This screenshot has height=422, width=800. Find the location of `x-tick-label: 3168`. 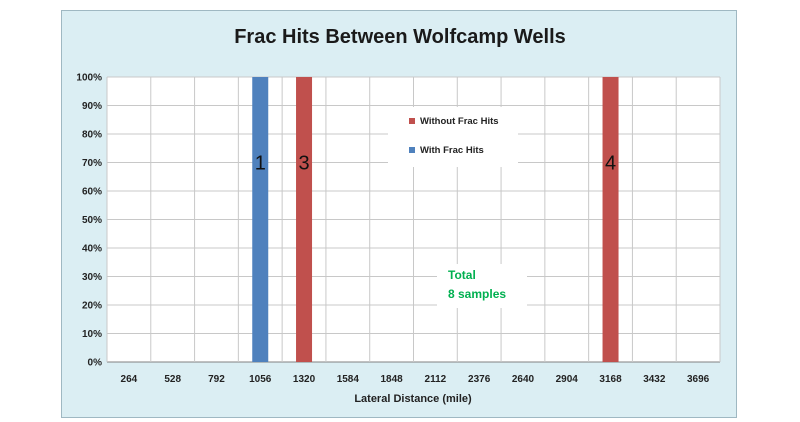

x-tick-label: 3168 is located at coordinates (610, 379).